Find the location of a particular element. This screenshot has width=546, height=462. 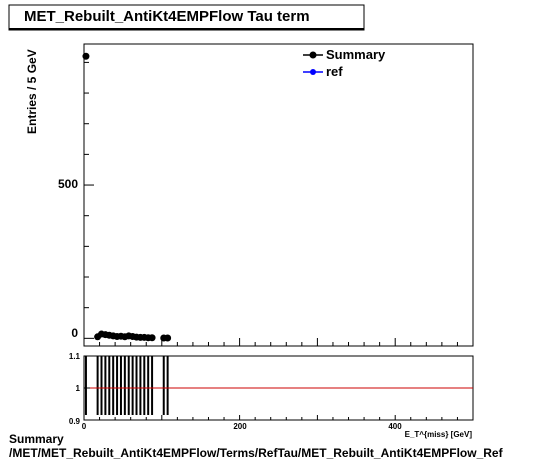

ratio-y-tick-0.9: 0.9 is located at coordinates (75, 421).